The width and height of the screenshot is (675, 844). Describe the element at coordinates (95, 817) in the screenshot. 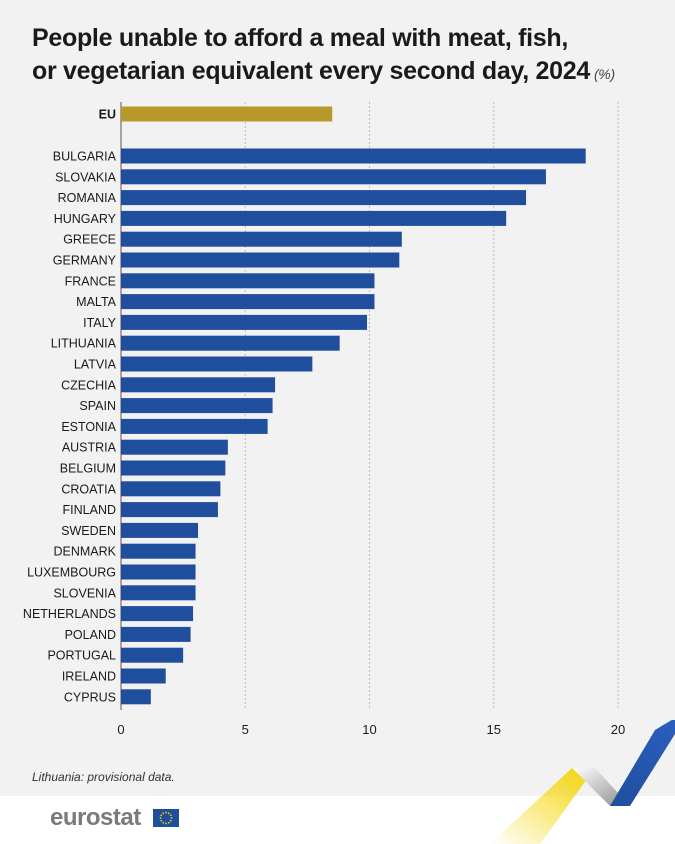

I see `eurostat-logo: eurostat` at that location.